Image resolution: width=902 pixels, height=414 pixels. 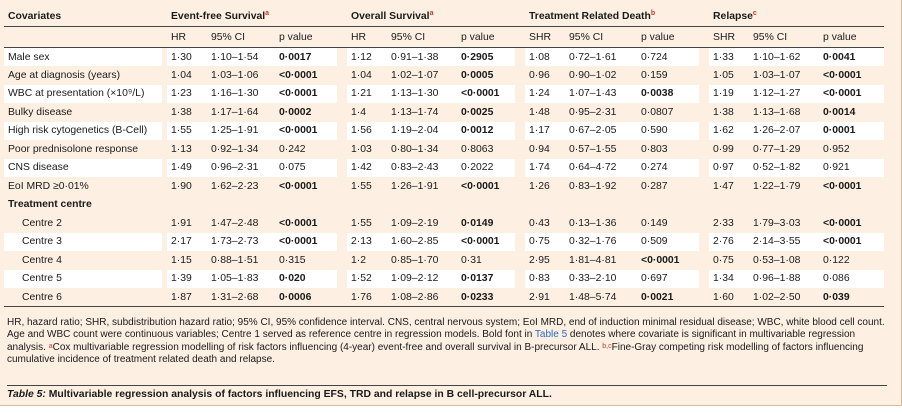 I want to click on table-cell: 1·03–1·06, so click(x=235, y=75).